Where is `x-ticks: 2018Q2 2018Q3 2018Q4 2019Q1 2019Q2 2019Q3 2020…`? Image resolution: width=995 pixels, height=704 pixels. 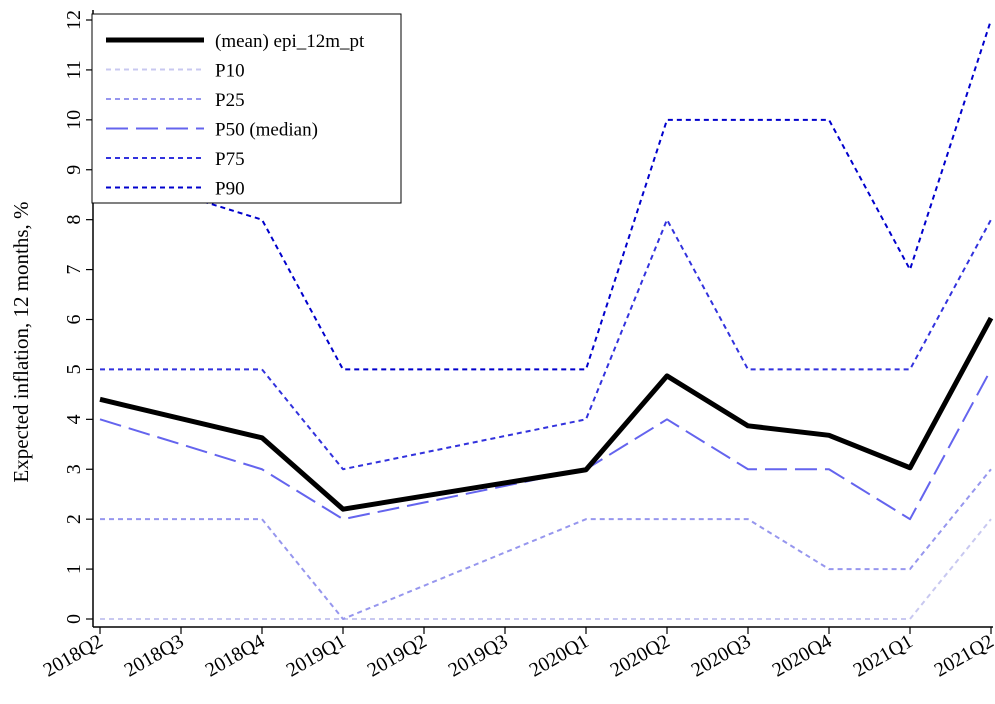 x-ticks: 2018Q2 2018Q3 2018Q4 2019Q1 2019Q2 2019Q3 2020… is located at coordinates (517, 654).